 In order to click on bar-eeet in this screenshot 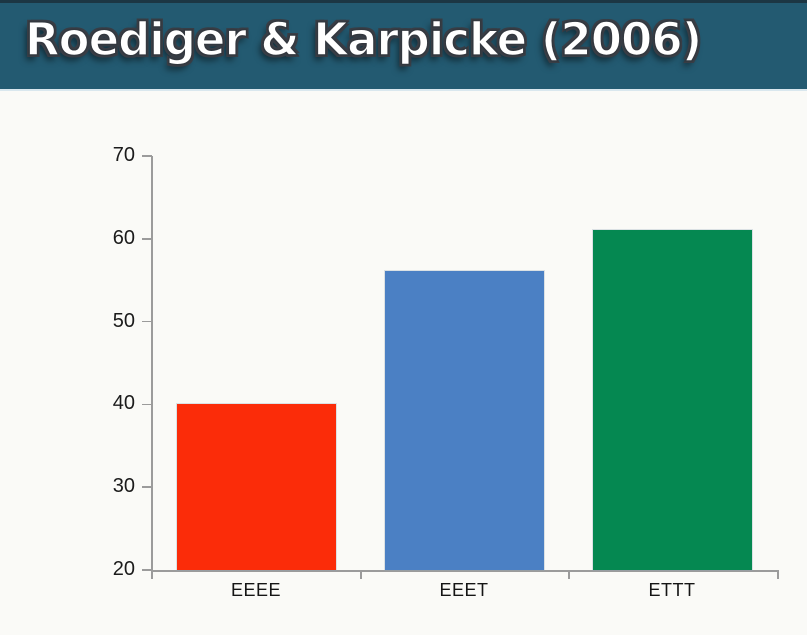, I will do `click(464, 420)`.